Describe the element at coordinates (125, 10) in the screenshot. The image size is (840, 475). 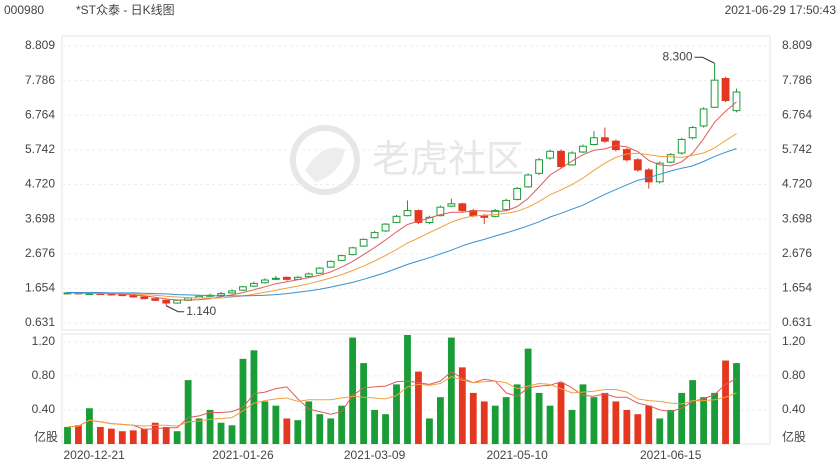
I see `chart-title: *ST众泰 - 日K线图` at that location.